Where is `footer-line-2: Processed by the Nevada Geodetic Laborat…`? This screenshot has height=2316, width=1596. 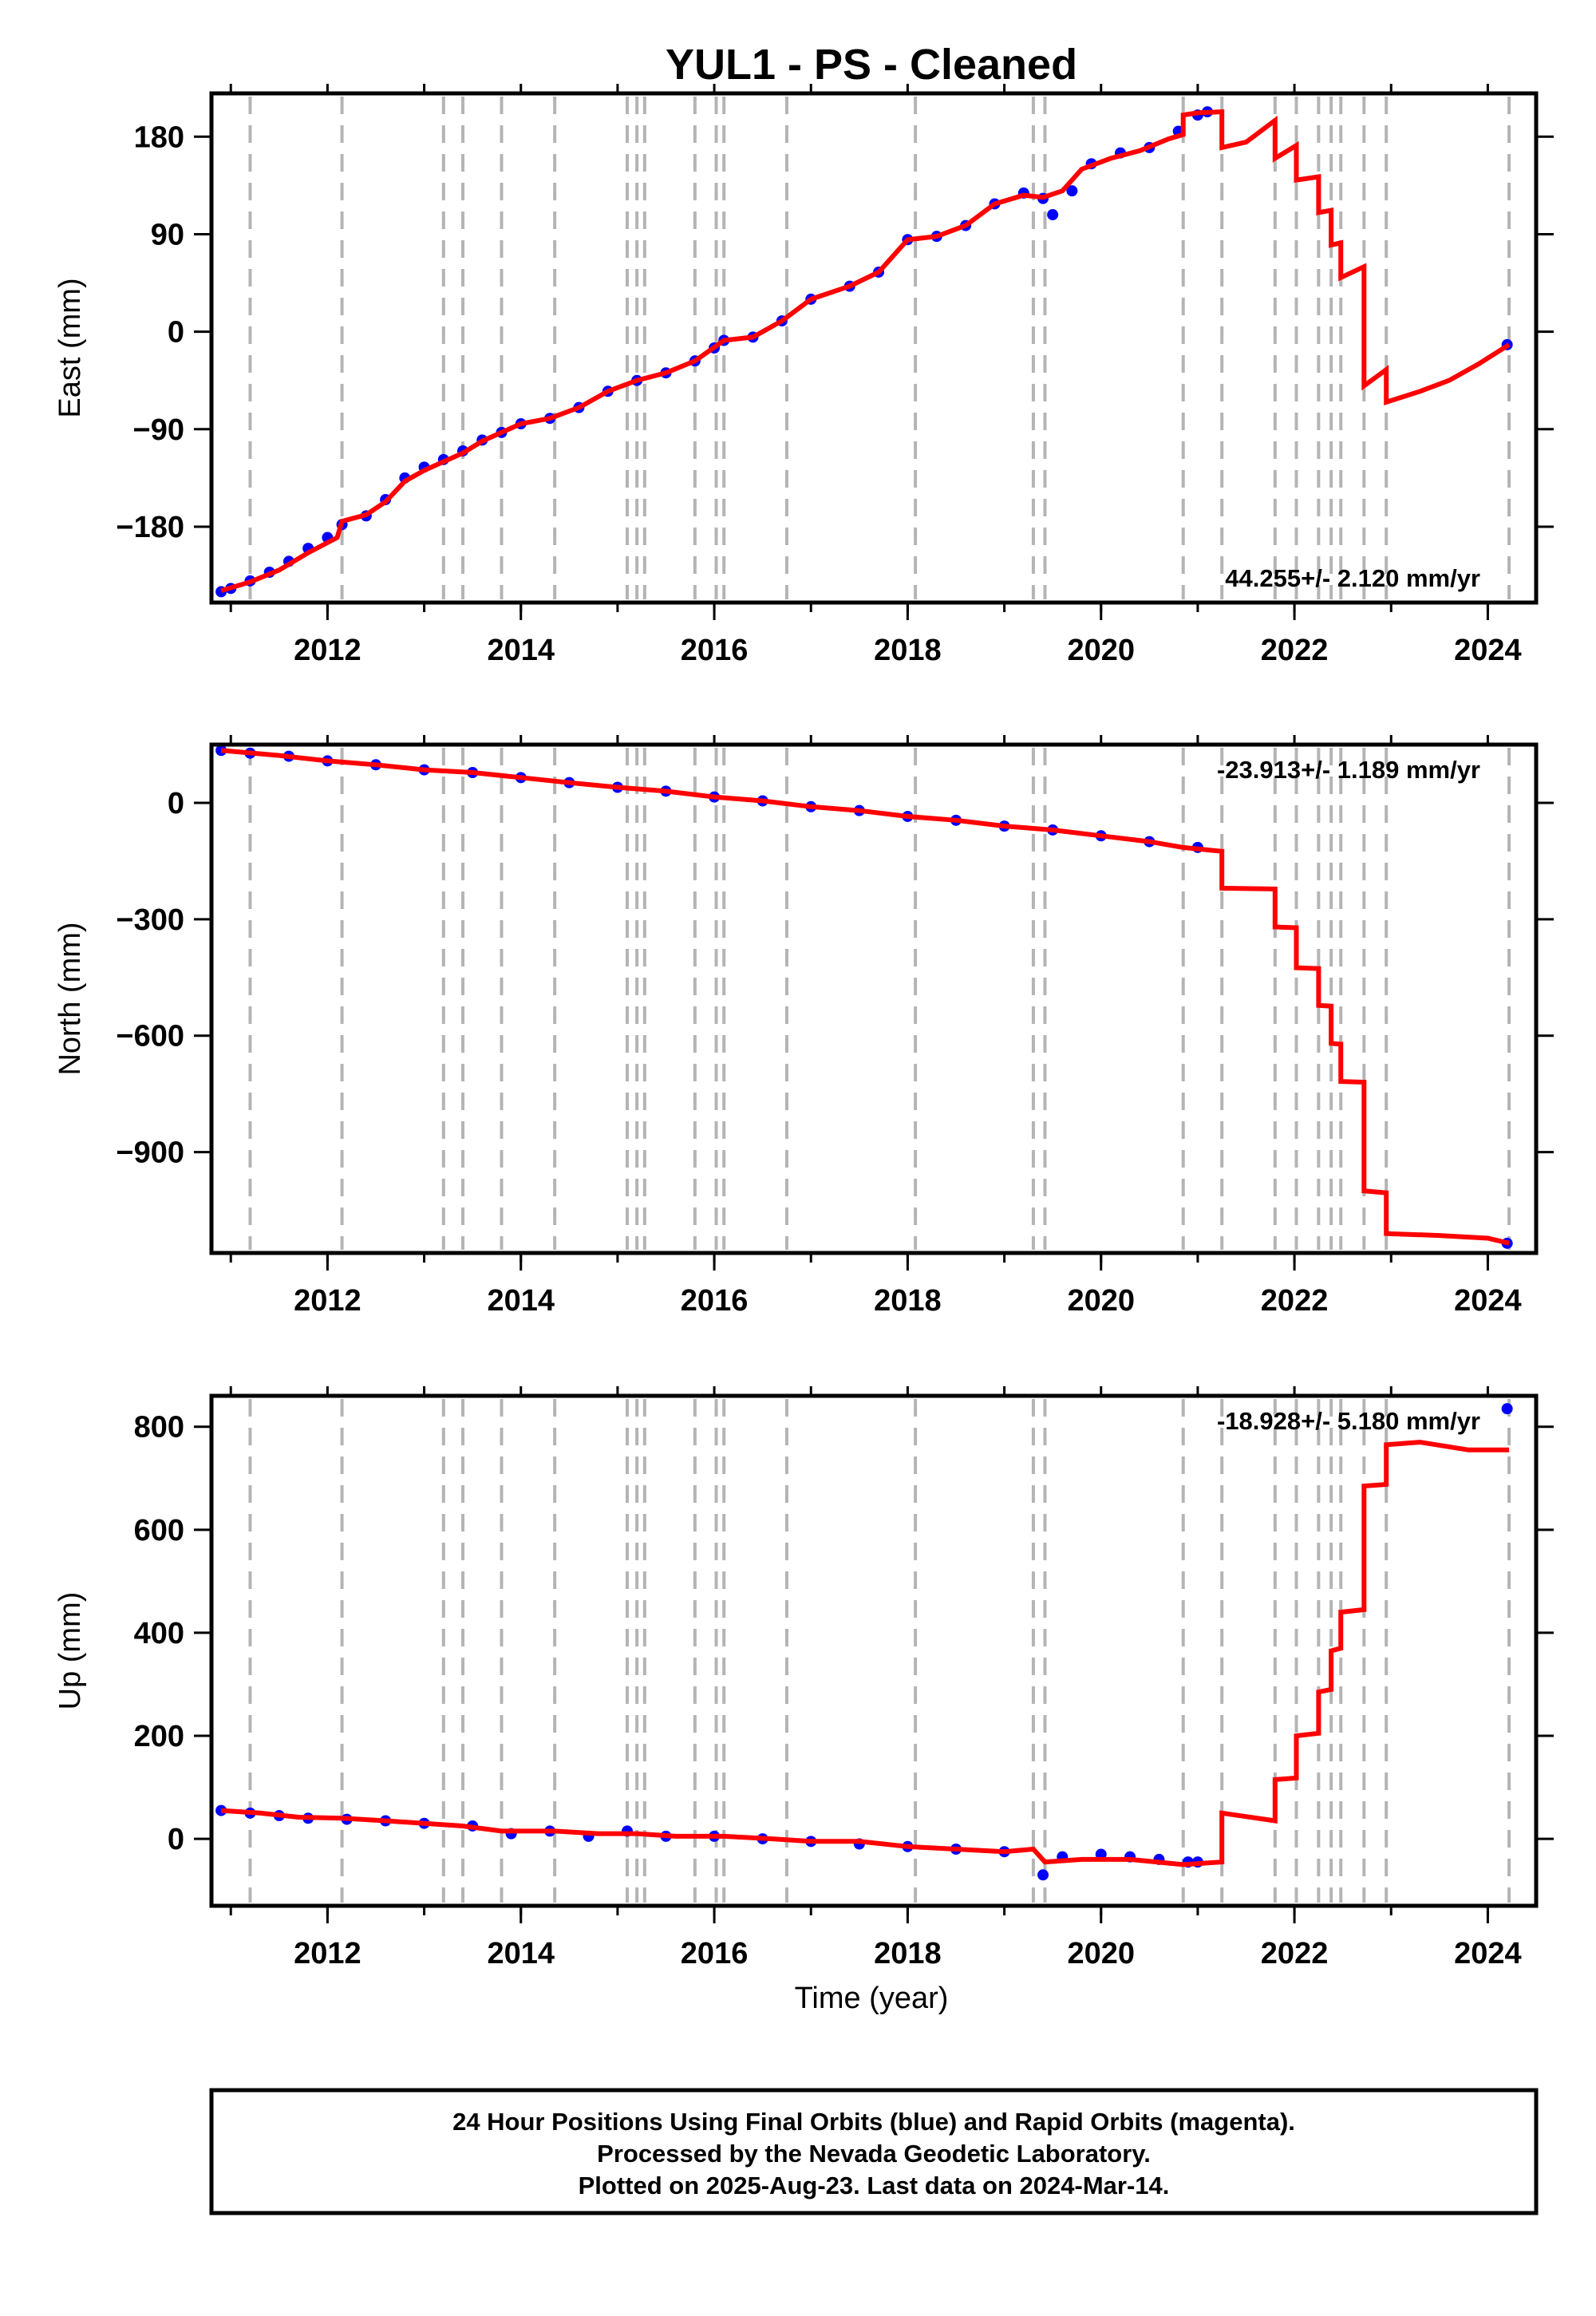 footer-line-2: Processed by the Nevada Geodetic Laborat… is located at coordinates (874, 2154).